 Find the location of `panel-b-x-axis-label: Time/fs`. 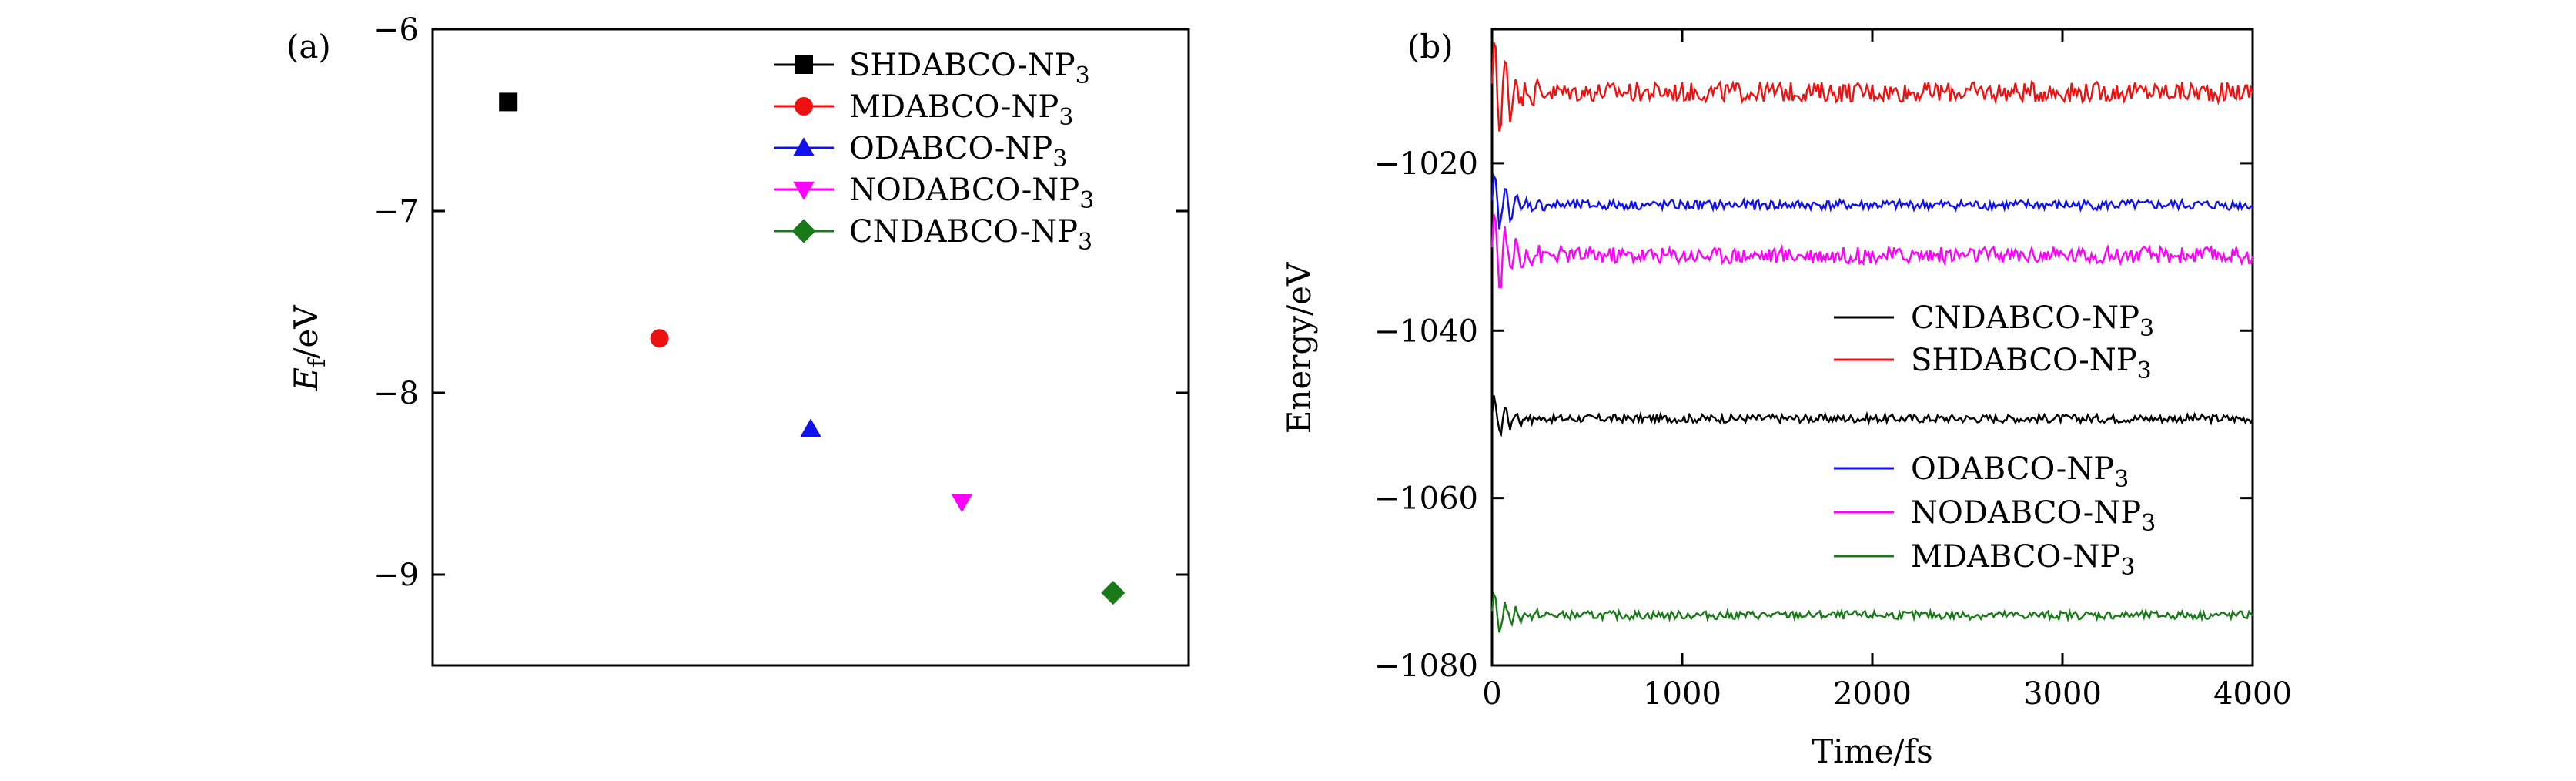

panel-b-x-axis-label: Time/fs is located at coordinates (1872, 751).